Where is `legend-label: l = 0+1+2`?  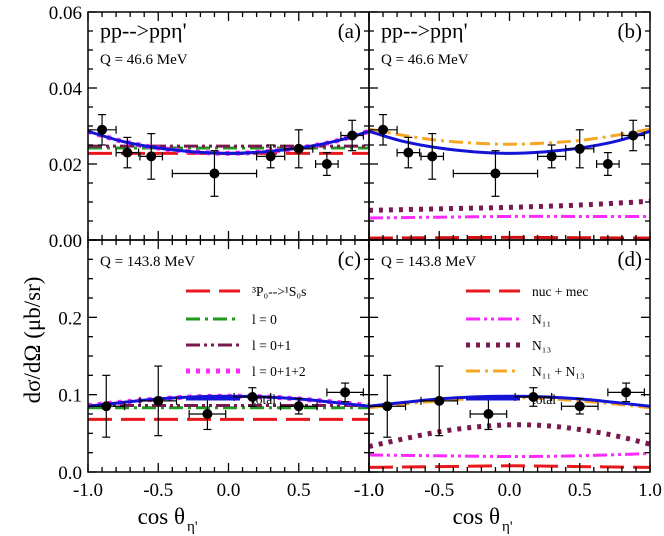
legend-label: l = 0+1+2 is located at coordinates (279, 371).